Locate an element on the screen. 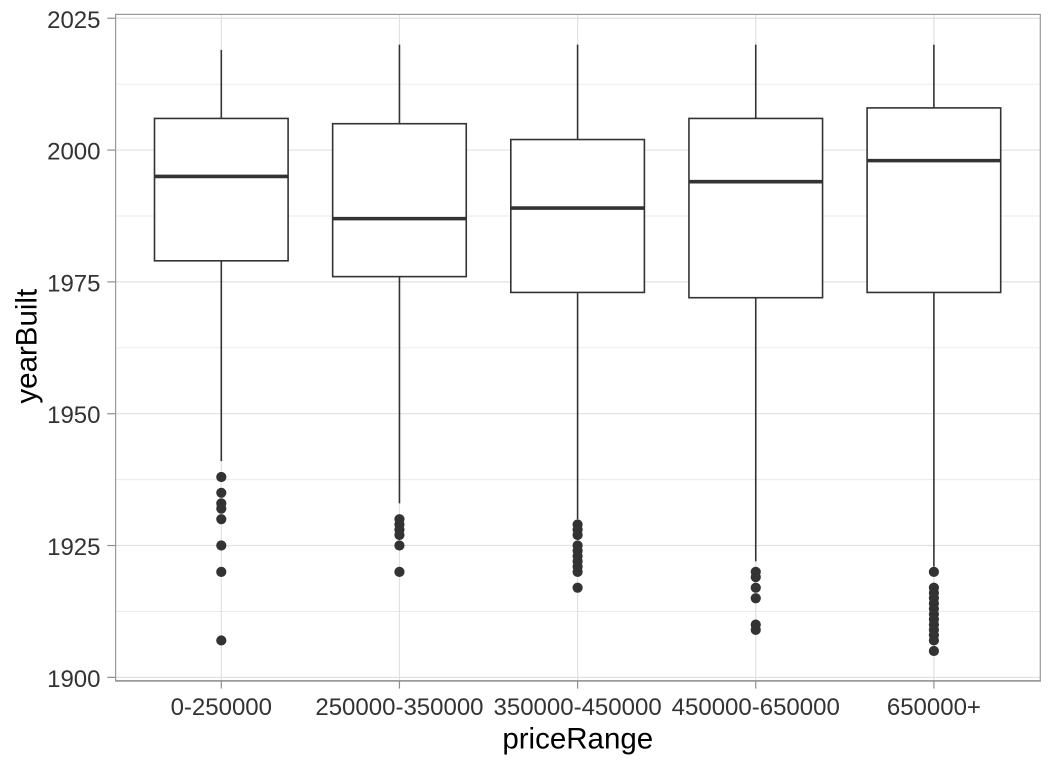 This screenshot has width=1056, height=773. svg-text: 2000 is located at coordinates (73, 152).